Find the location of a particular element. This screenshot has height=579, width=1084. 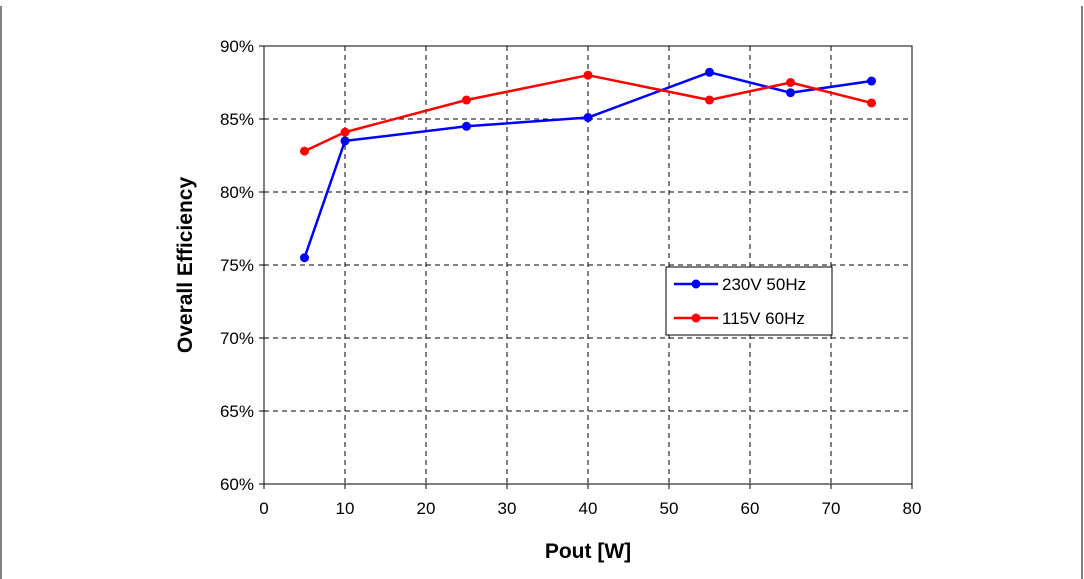

legend-box is located at coordinates (749, 301).